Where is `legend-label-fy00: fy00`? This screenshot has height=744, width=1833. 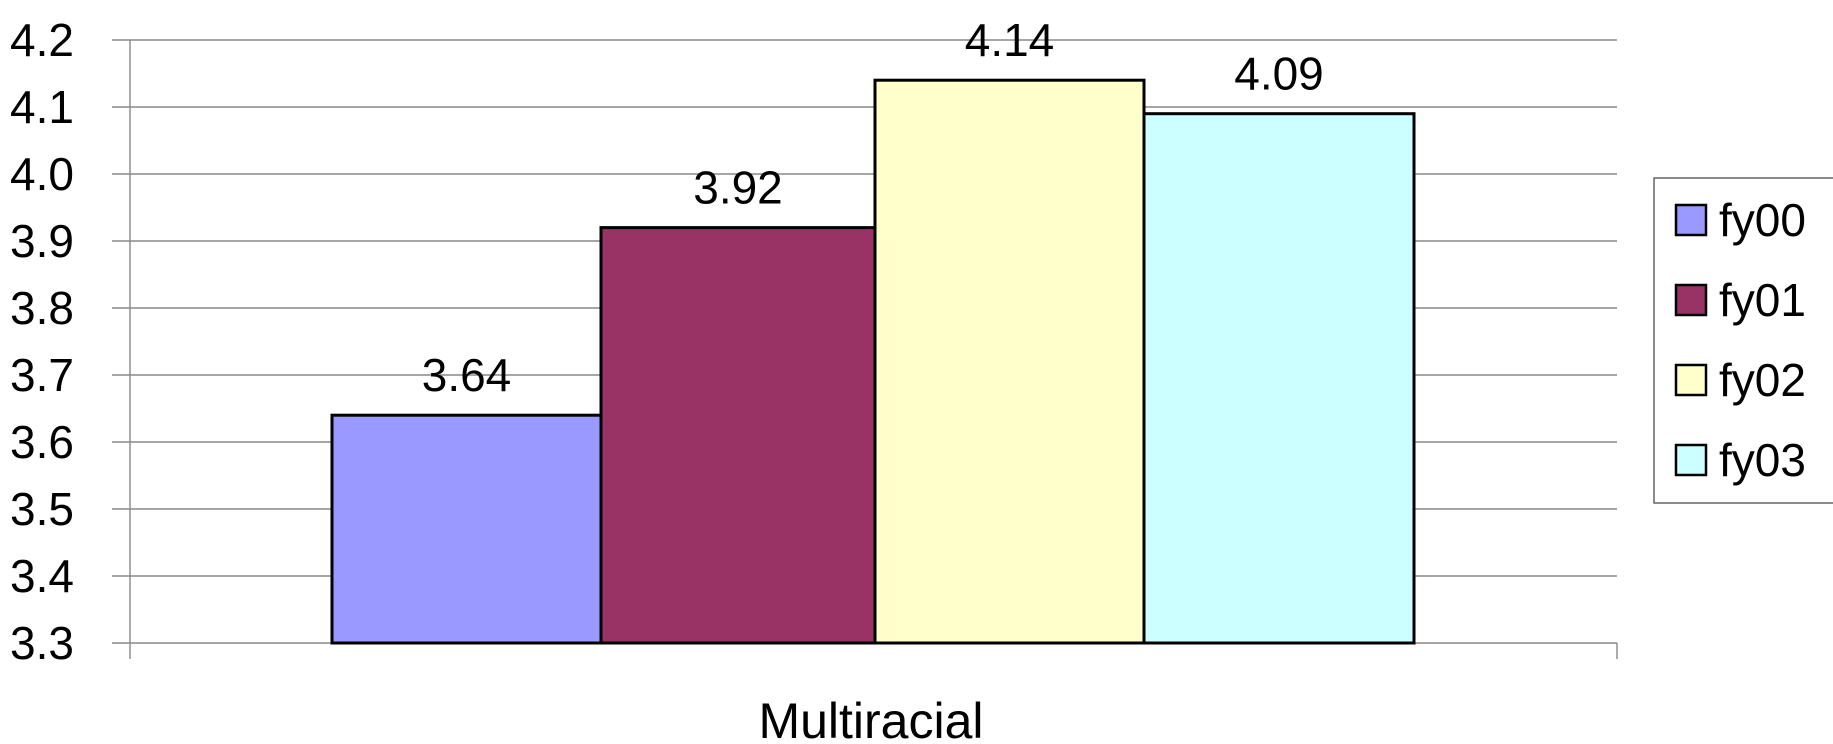
legend-label-fy00: fy00 is located at coordinates (1762, 220).